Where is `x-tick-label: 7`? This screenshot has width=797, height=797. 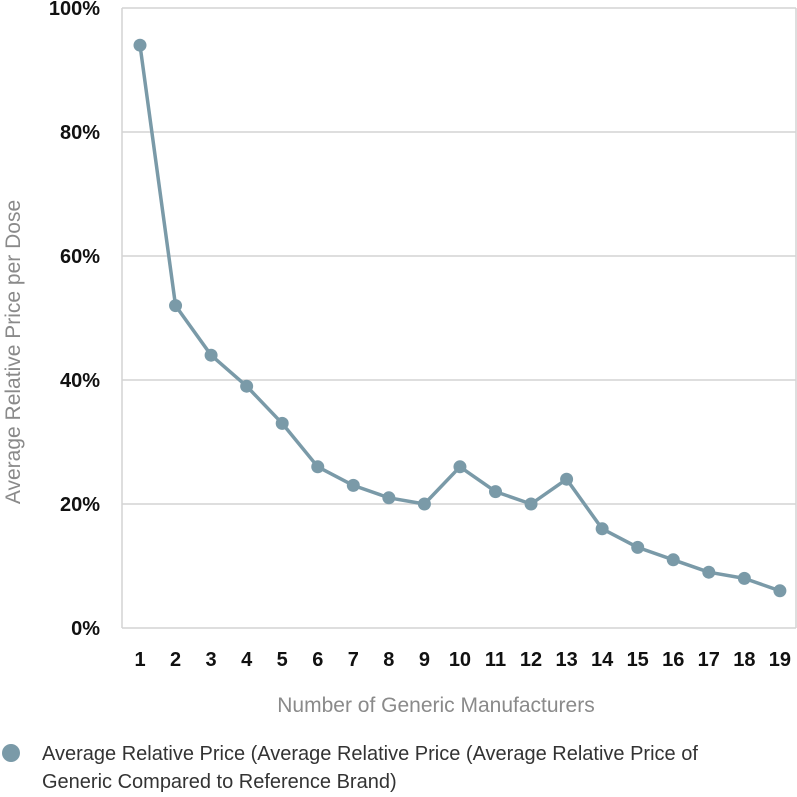 x-tick-label: 7 is located at coordinates (353, 660).